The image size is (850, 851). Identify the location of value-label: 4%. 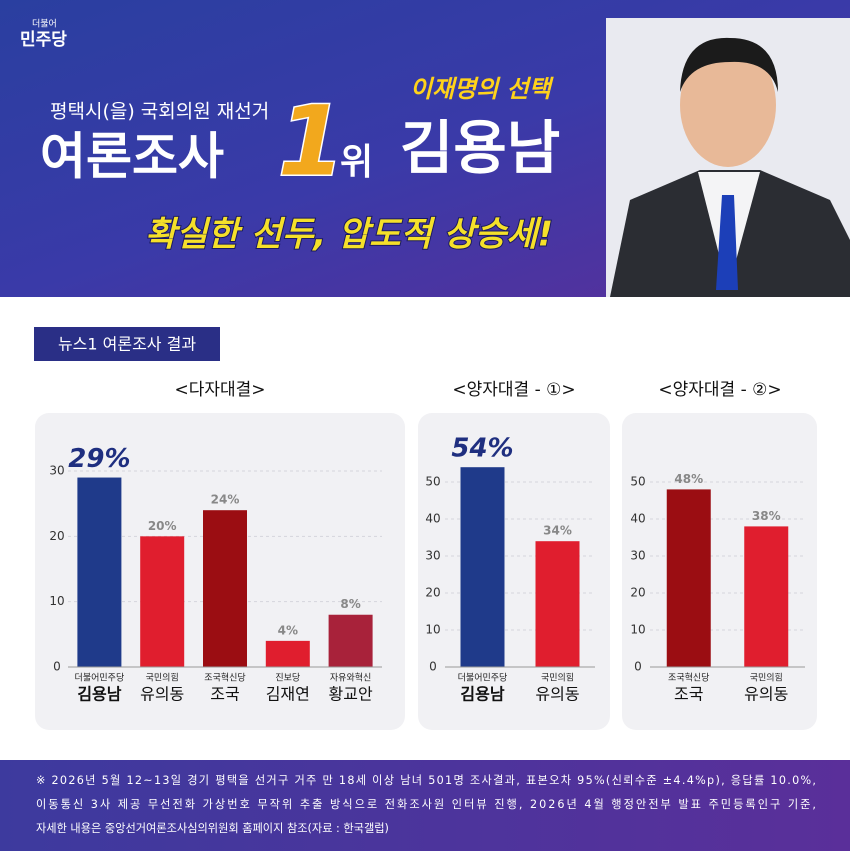
(288, 630).